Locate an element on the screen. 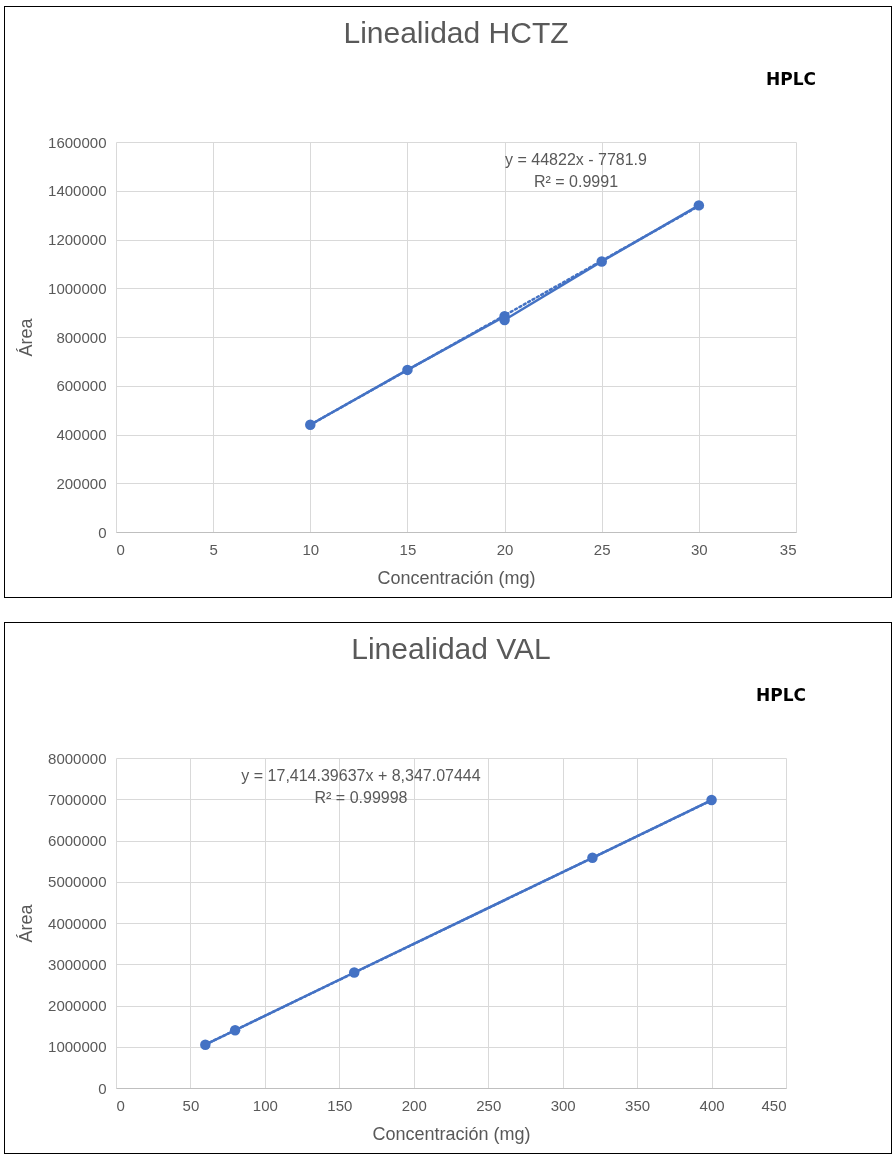 The height and width of the screenshot is (1169, 896). x-tick-label: 25 is located at coordinates (602, 549).